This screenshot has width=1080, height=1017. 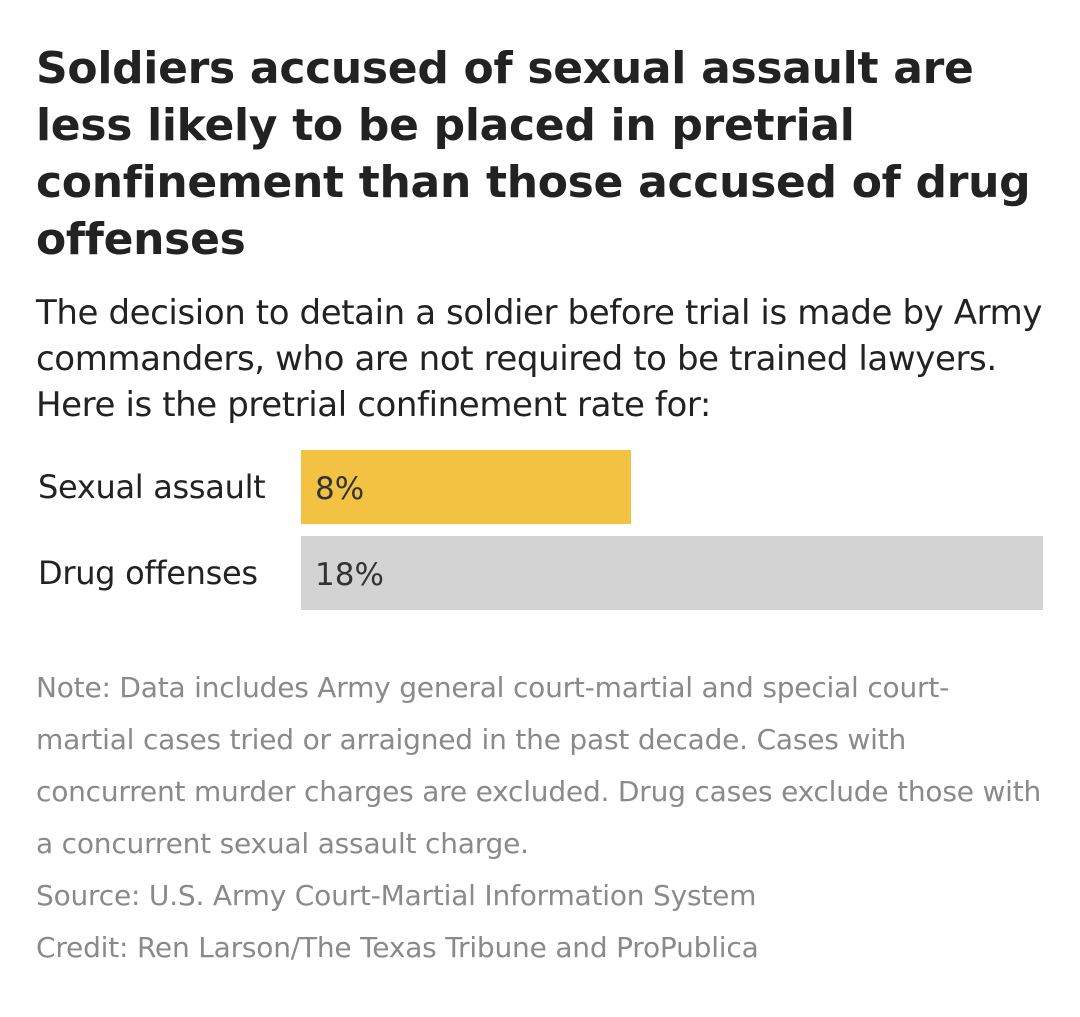 I want to click on bar-drug-offenses, so click(x=672, y=573).